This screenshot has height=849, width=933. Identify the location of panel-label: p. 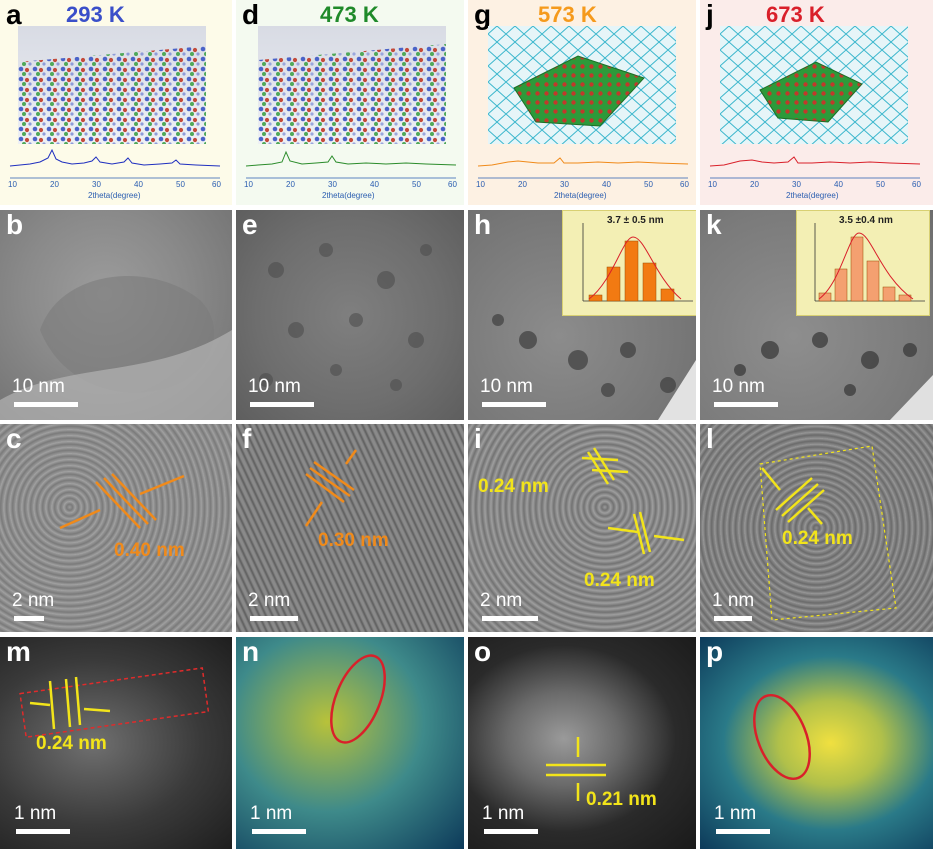
(715, 652).